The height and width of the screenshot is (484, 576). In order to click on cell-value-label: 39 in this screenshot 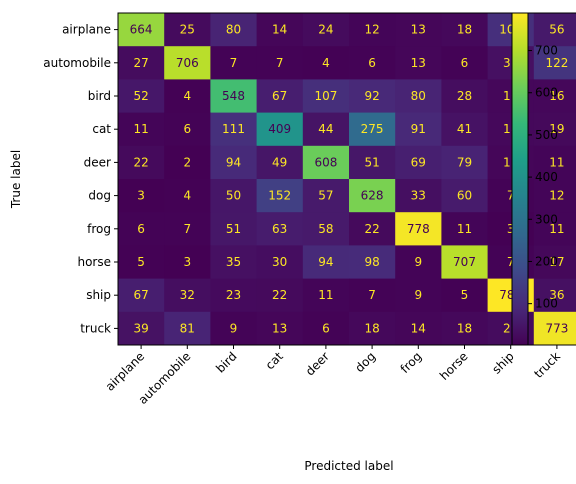, I will do `click(140, 328)`.